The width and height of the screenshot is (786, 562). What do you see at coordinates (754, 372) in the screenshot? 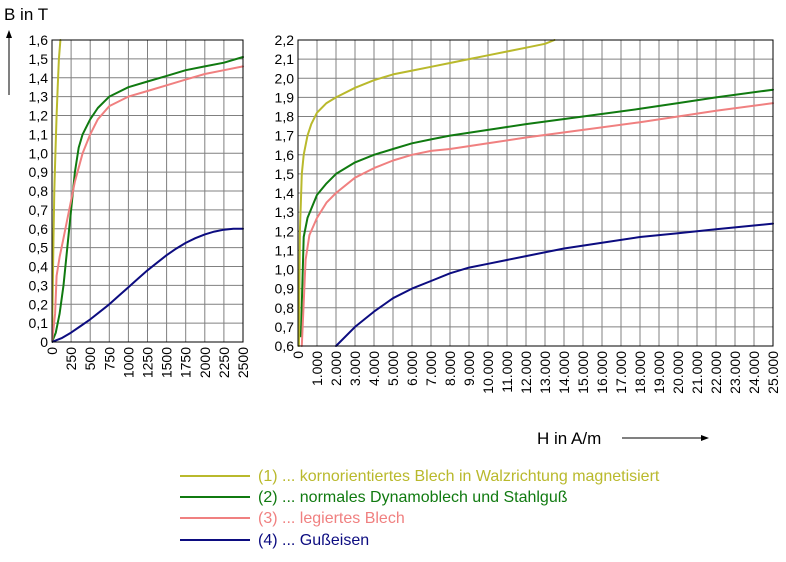
I see `x-tick-label: 24.000` at bounding box center [754, 372].